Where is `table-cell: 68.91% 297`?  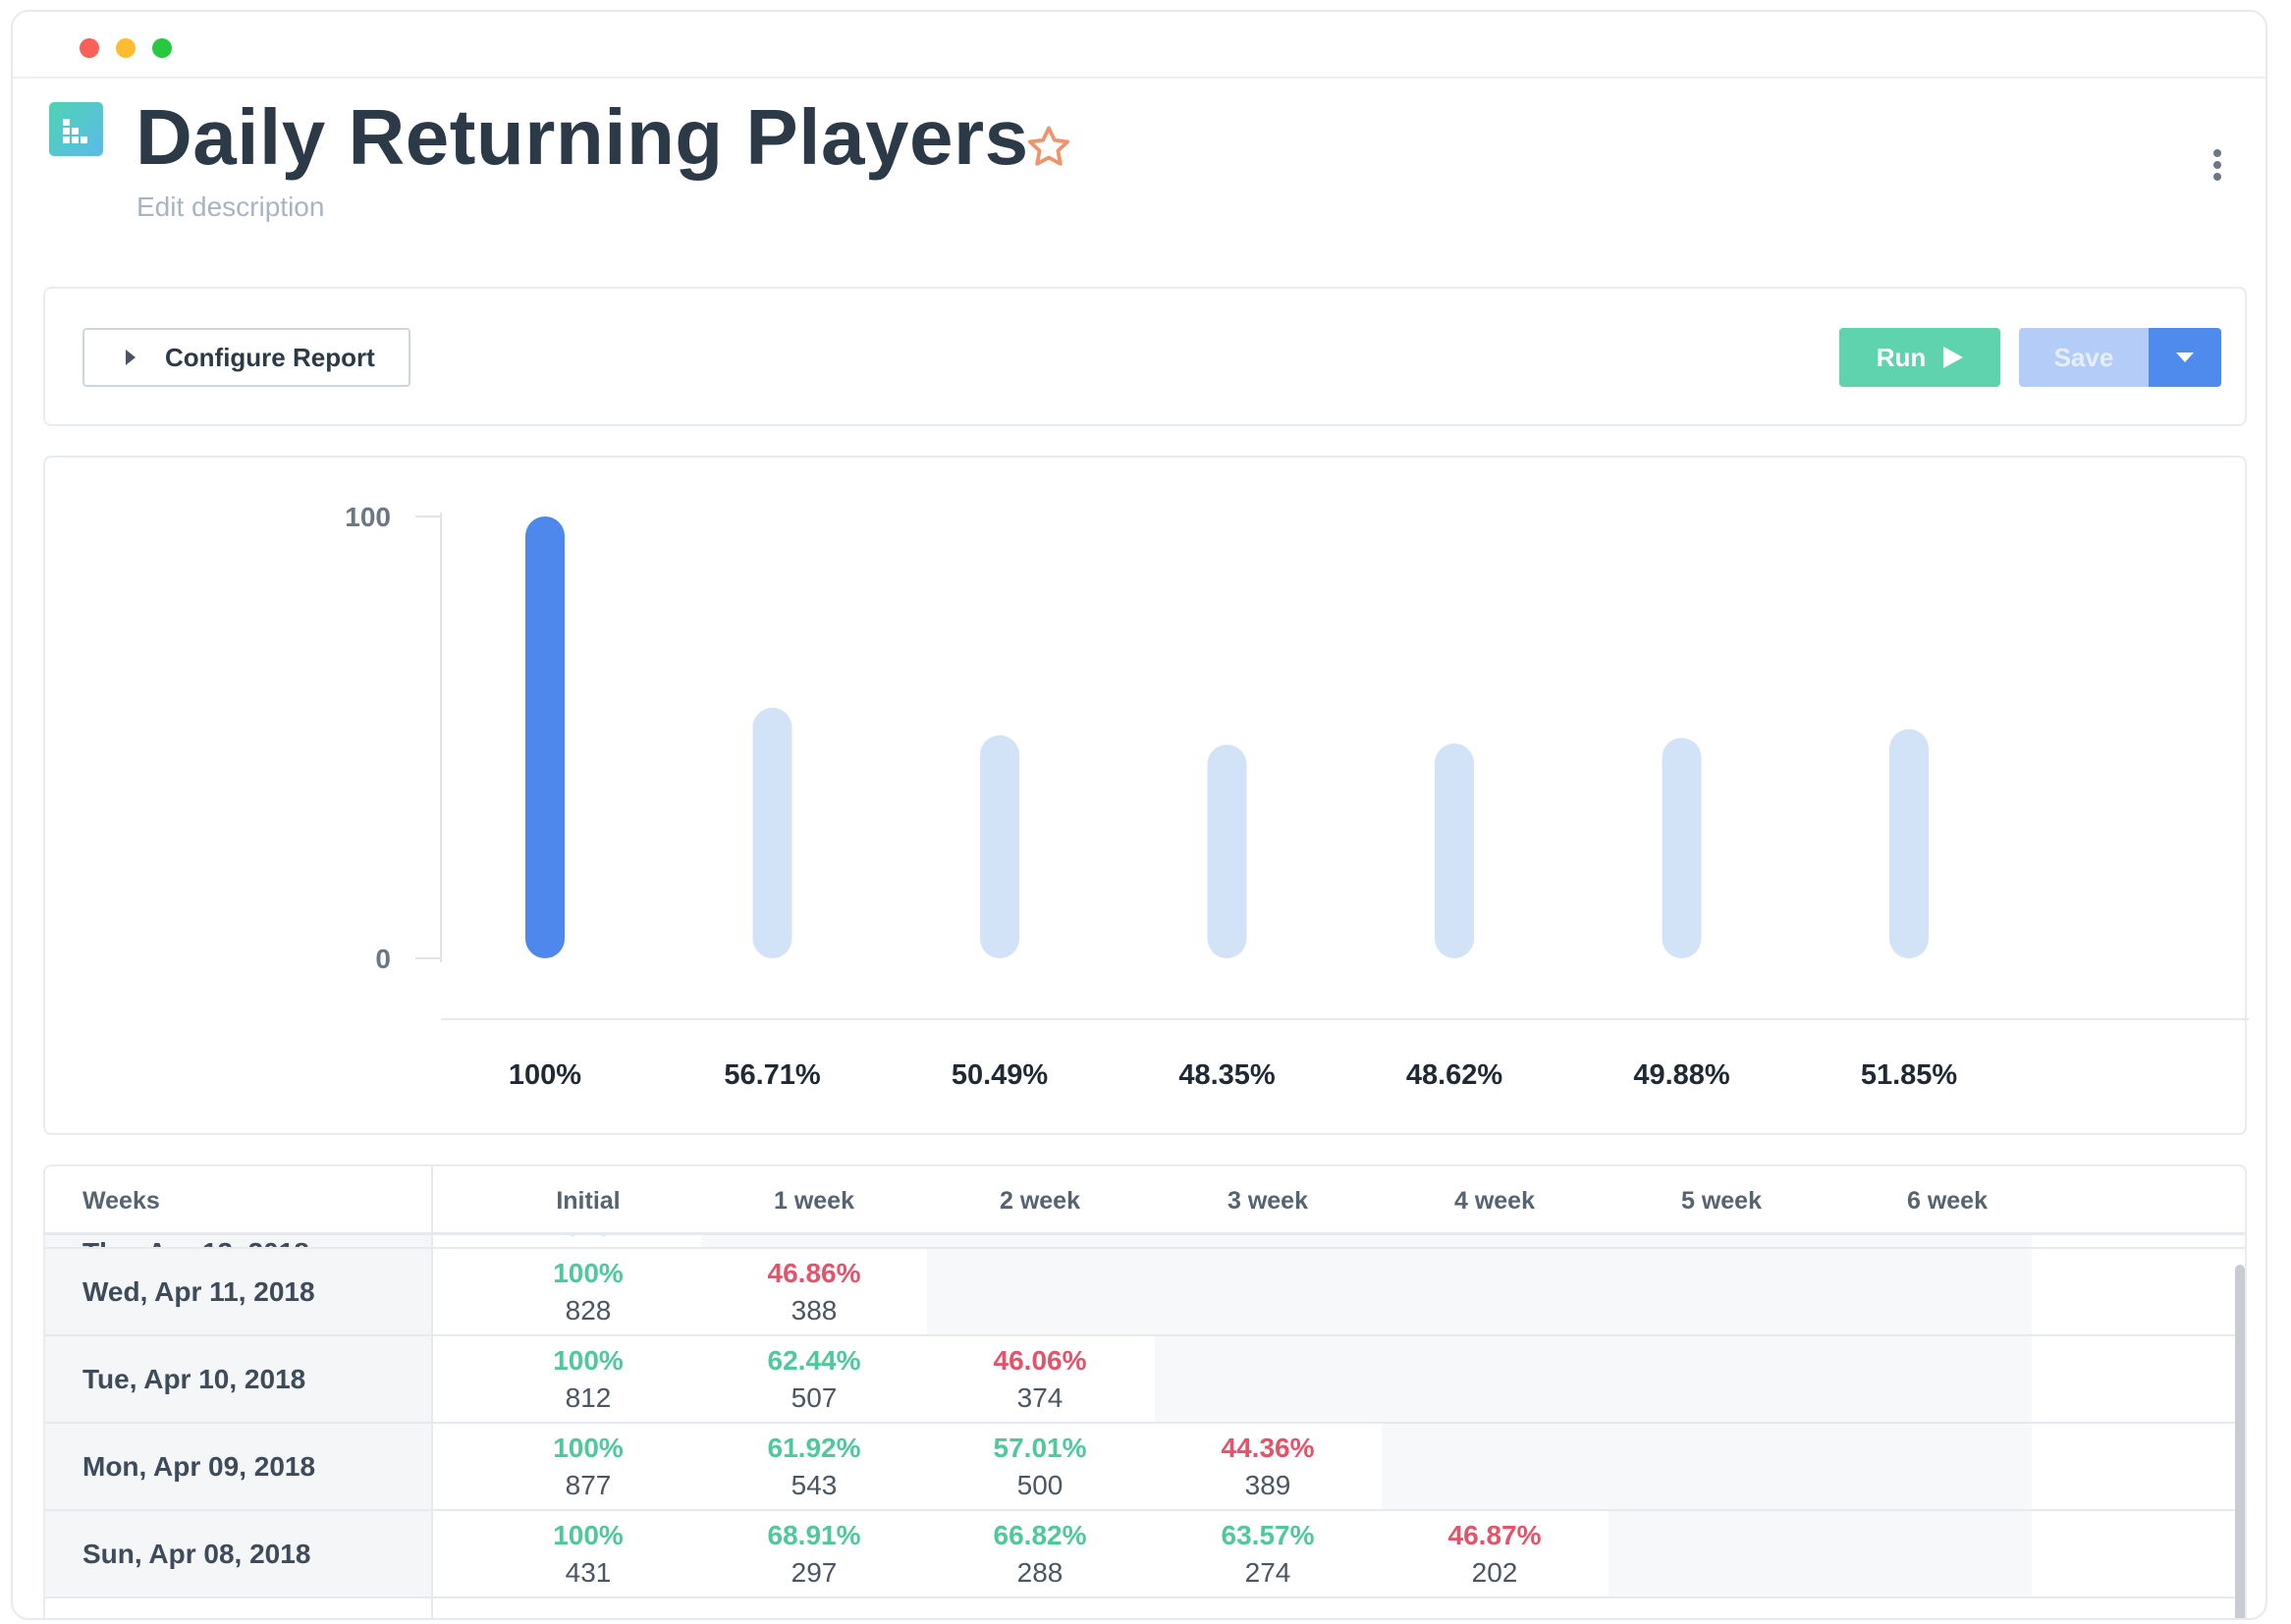
table-cell: 68.91% 297 is located at coordinates (814, 1554).